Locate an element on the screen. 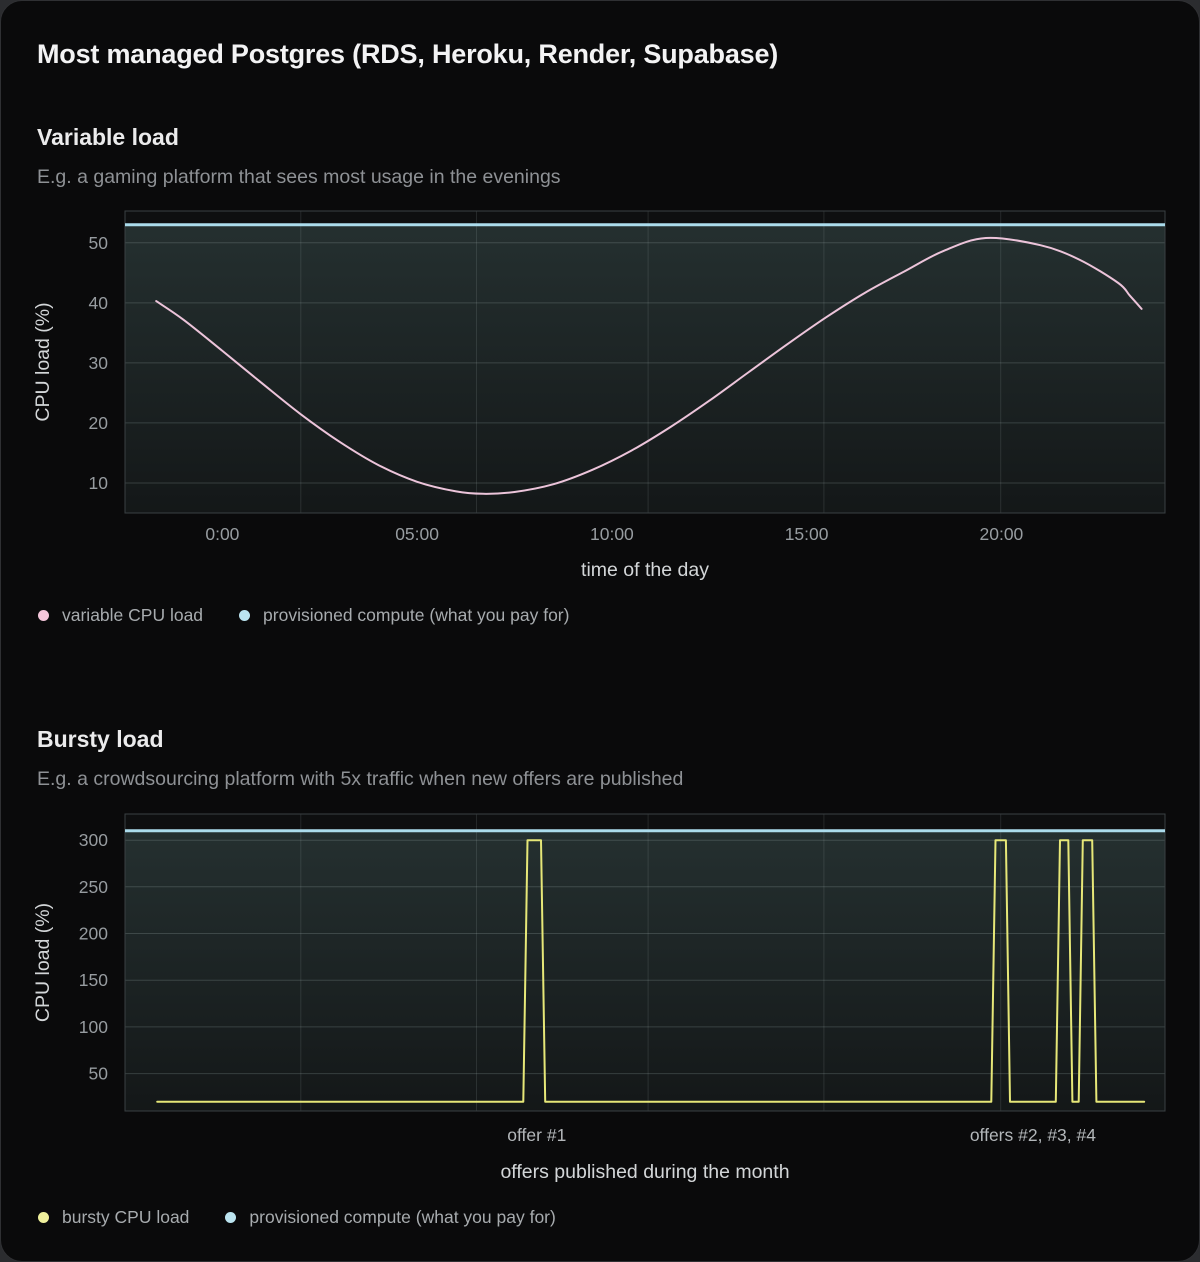 Image resolution: width=1200 pixels, height=1262 pixels. x-axis-label: time of the day is located at coordinates (645, 570).